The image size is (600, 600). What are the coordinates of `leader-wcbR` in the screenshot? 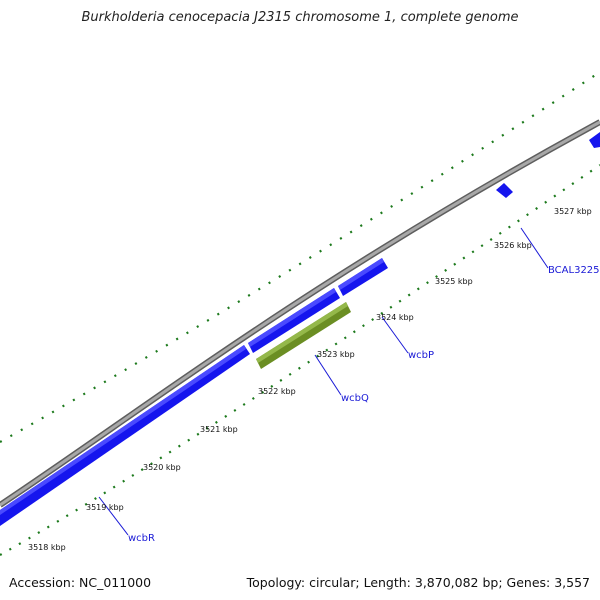 It's located at (113, 516).